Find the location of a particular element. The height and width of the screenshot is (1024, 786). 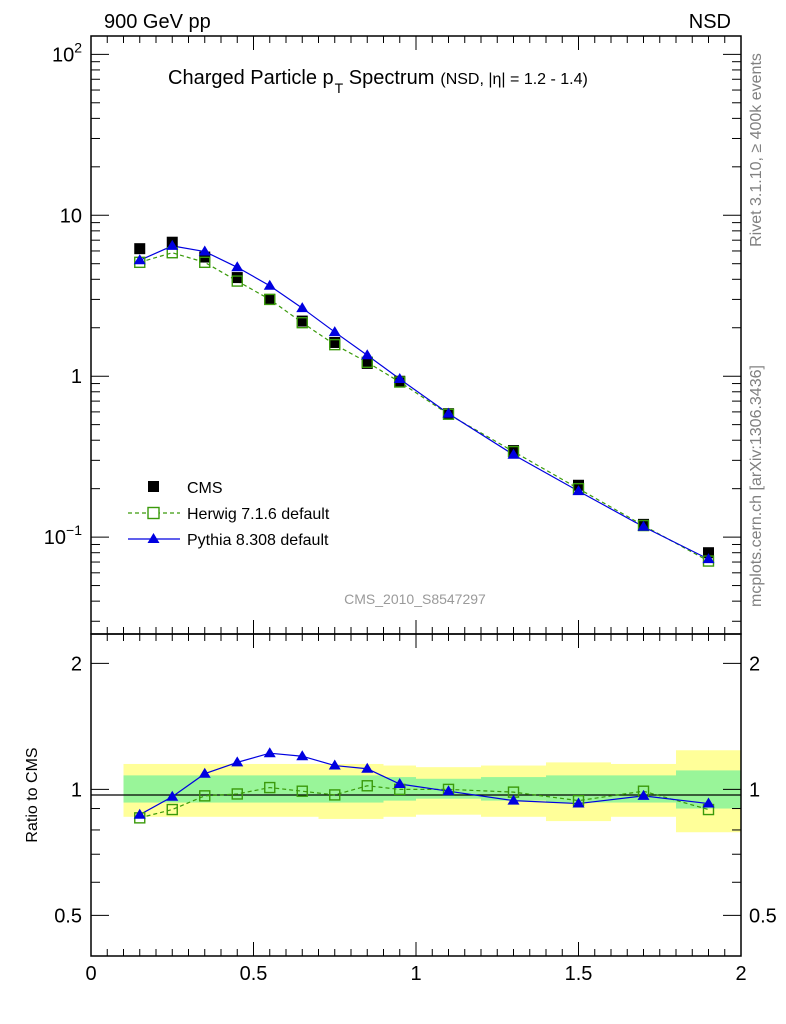

header-right: NSD is located at coordinates (710, 22).